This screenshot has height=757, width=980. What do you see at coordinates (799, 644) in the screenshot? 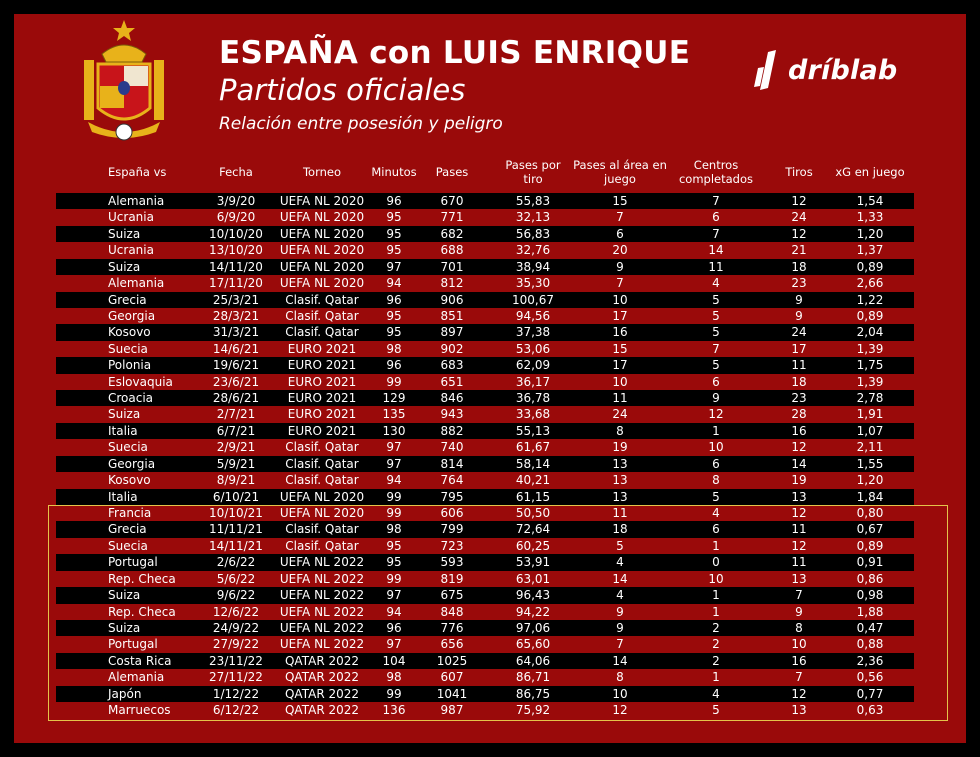
I see `cell-shots: 10` at bounding box center [799, 644].